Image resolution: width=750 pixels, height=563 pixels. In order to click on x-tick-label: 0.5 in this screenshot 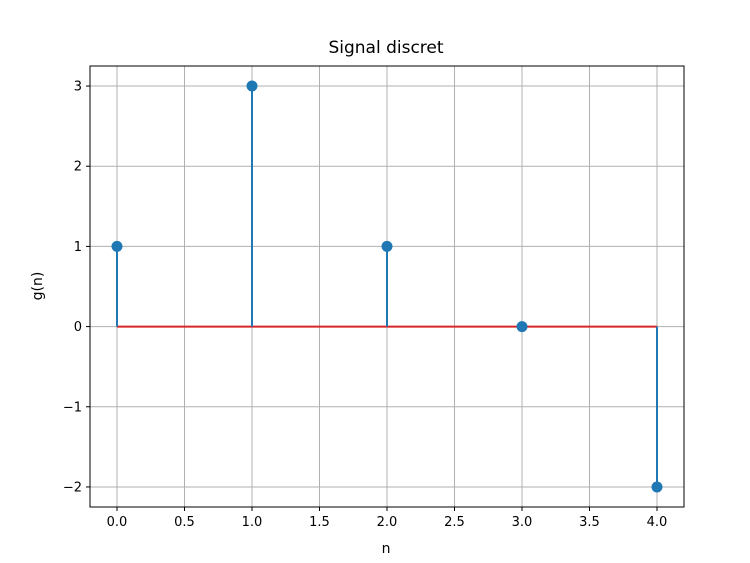, I will do `click(184, 522)`.